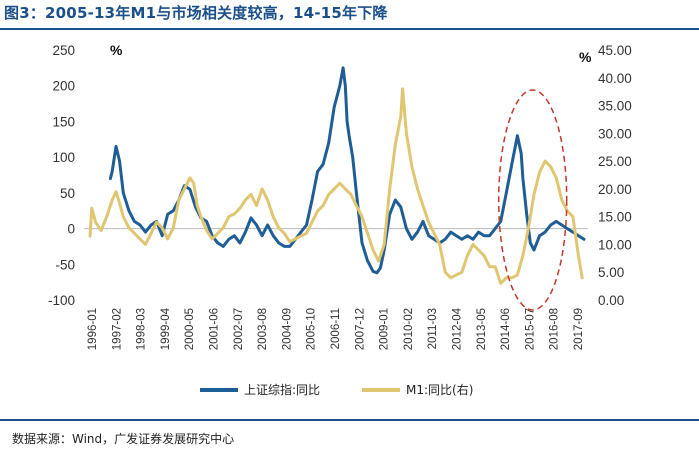  What do you see at coordinates (63, 50) in the screenshot?
I see `left-tick-label: 250` at bounding box center [63, 50].